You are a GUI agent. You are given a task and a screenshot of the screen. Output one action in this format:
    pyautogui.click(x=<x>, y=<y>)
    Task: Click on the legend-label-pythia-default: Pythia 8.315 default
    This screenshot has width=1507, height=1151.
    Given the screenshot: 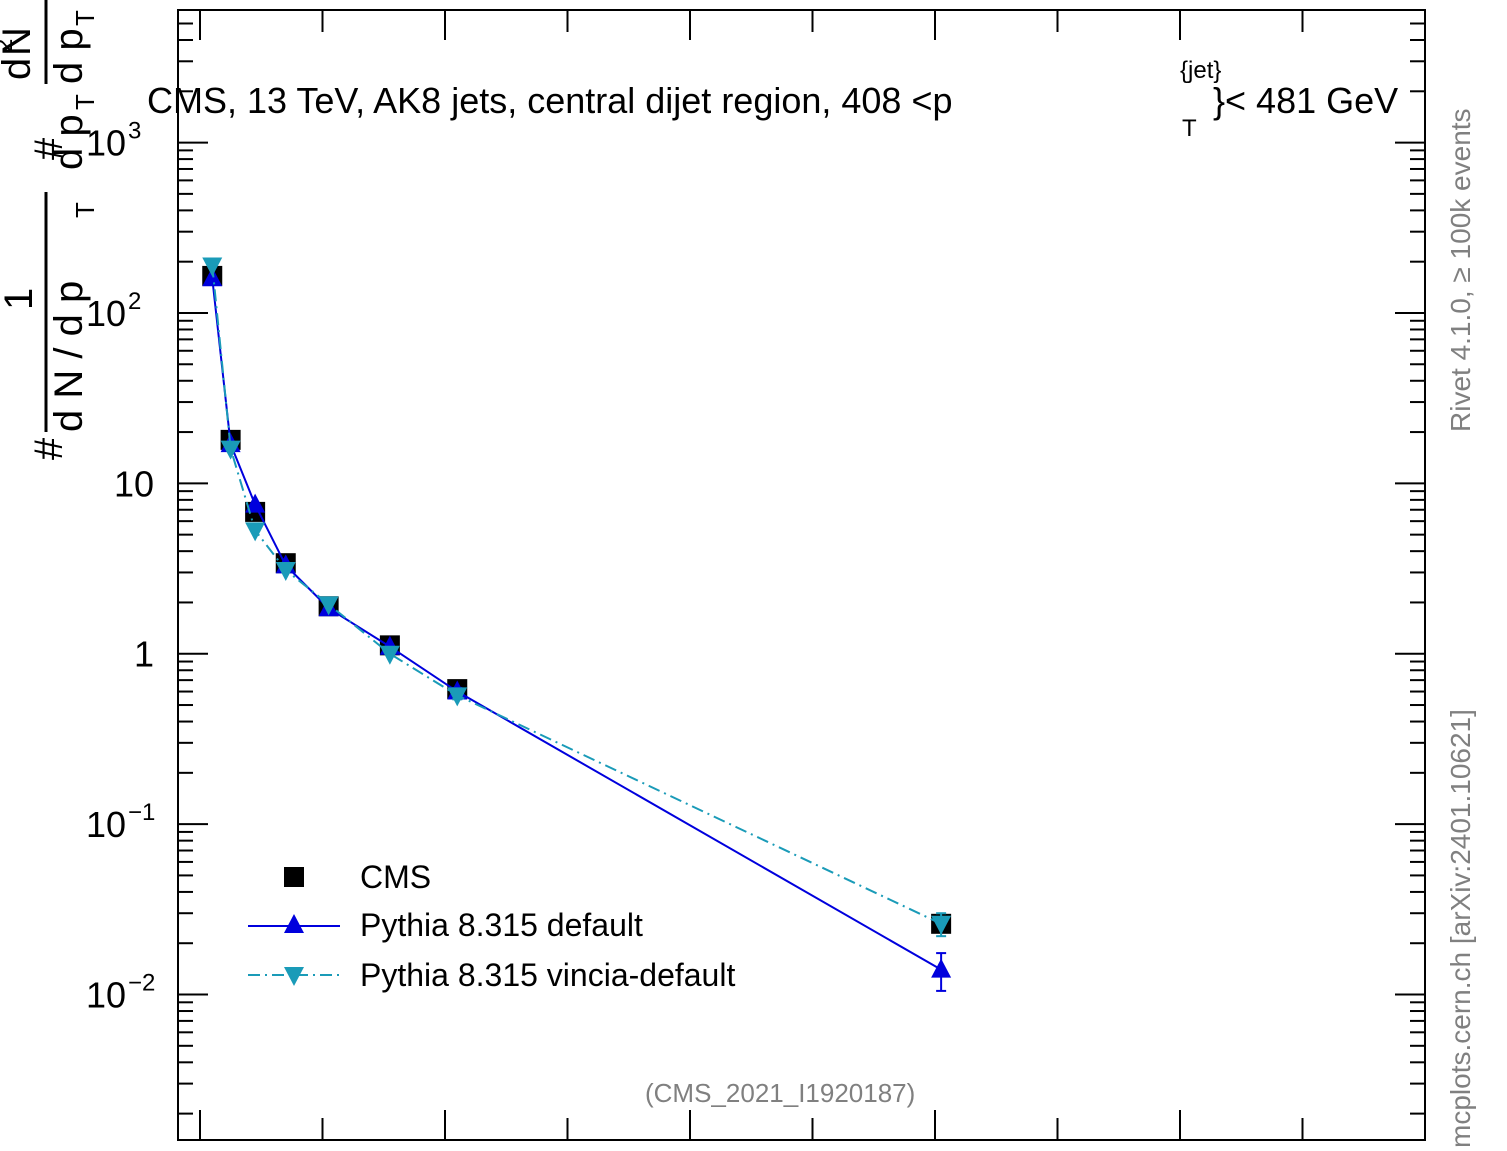 What is the action you would take?
    pyautogui.click(x=501, y=925)
    